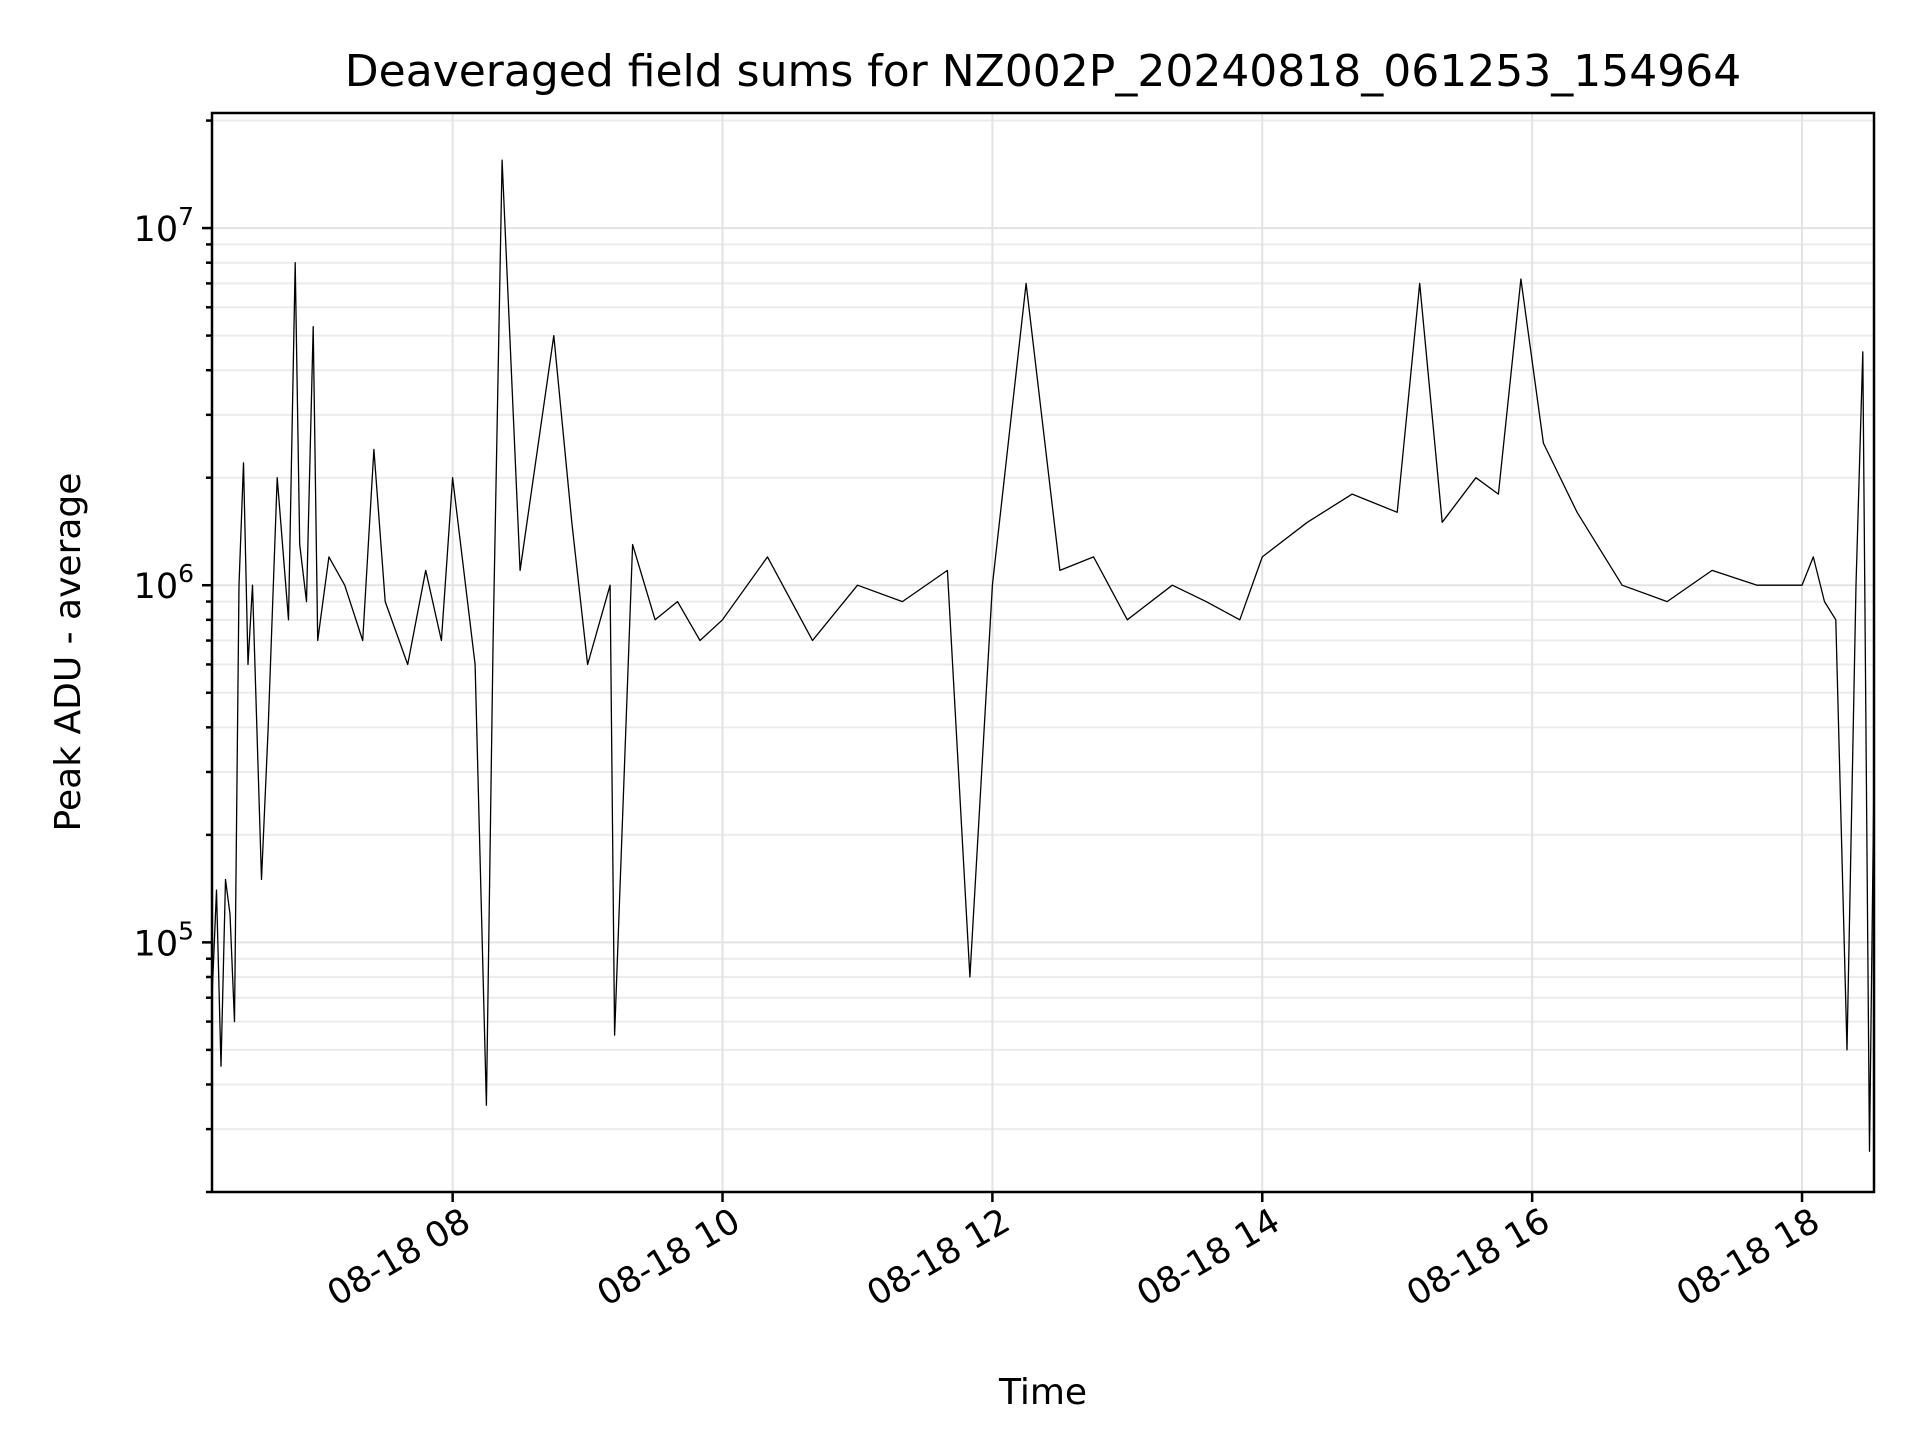  Describe the element at coordinates (1042, 1392) in the screenshot. I see `x-axis-label: Time` at that location.